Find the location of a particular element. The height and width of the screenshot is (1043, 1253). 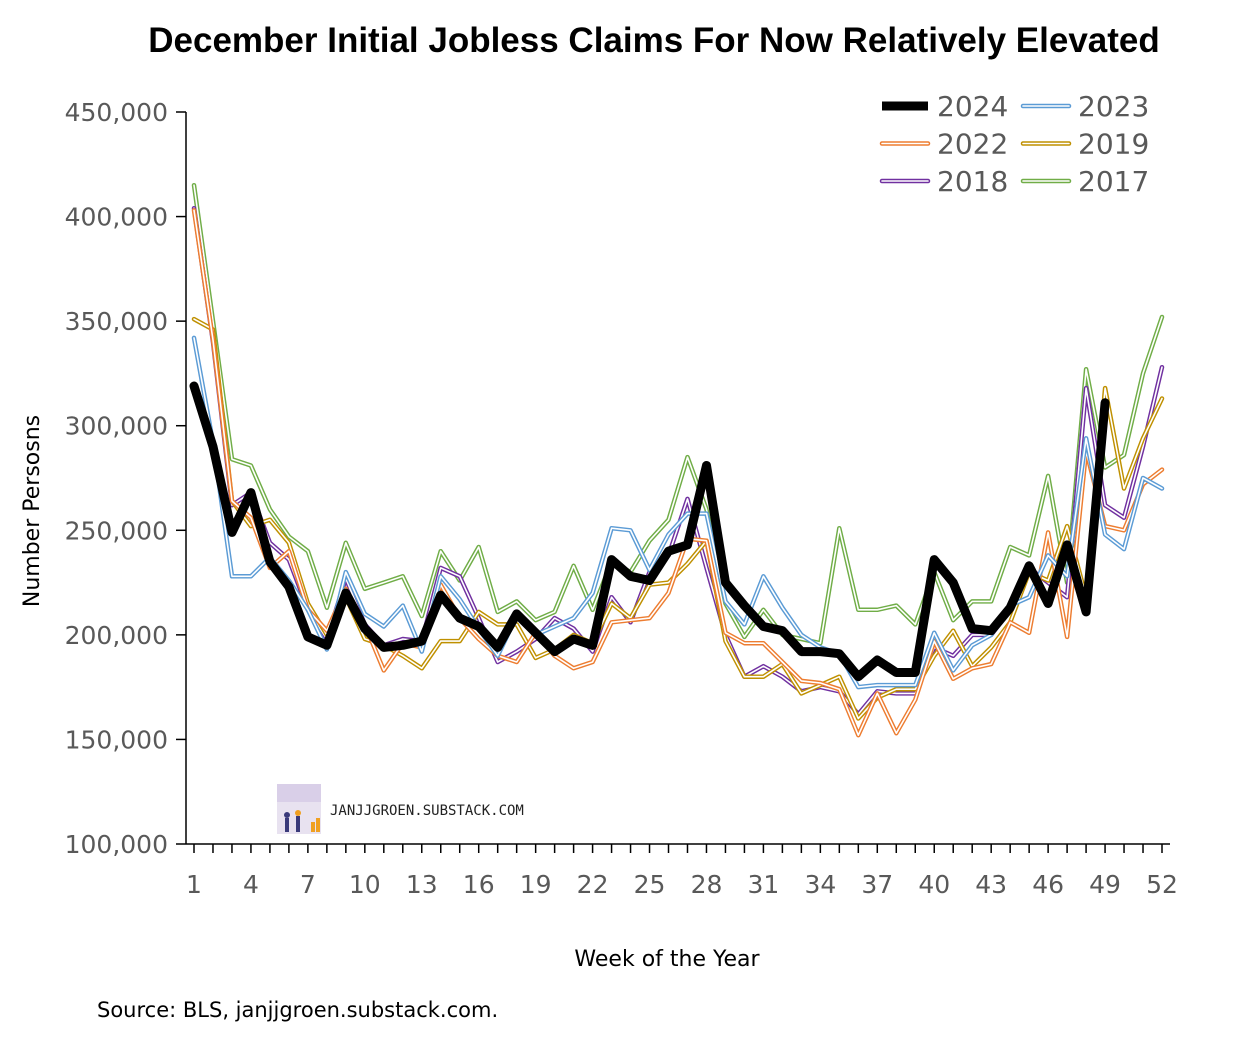

legend-label: 2024 is located at coordinates (972, 106).